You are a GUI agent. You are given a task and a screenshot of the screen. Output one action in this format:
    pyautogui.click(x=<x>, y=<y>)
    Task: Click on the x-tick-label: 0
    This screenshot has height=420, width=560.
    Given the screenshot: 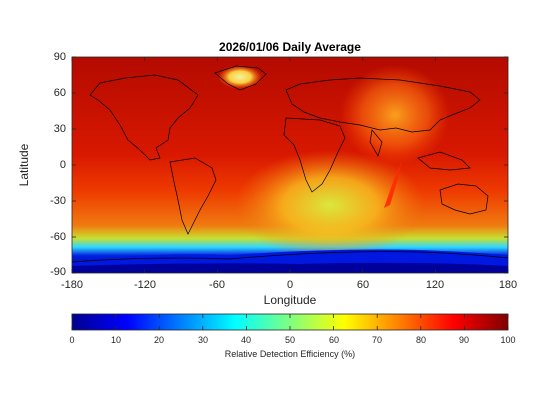 What is the action you would take?
    pyautogui.click(x=290, y=285)
    